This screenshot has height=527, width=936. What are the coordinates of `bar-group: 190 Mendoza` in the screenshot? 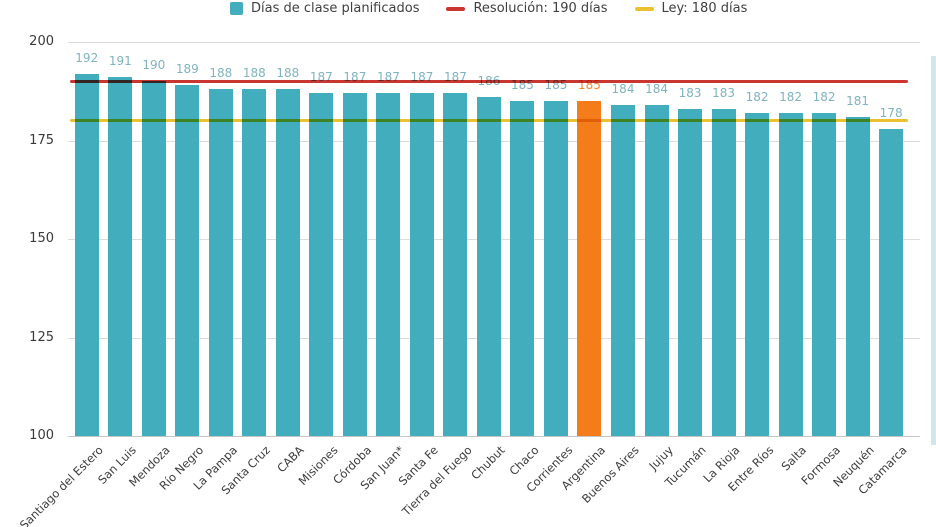 It's located at (149, 265).